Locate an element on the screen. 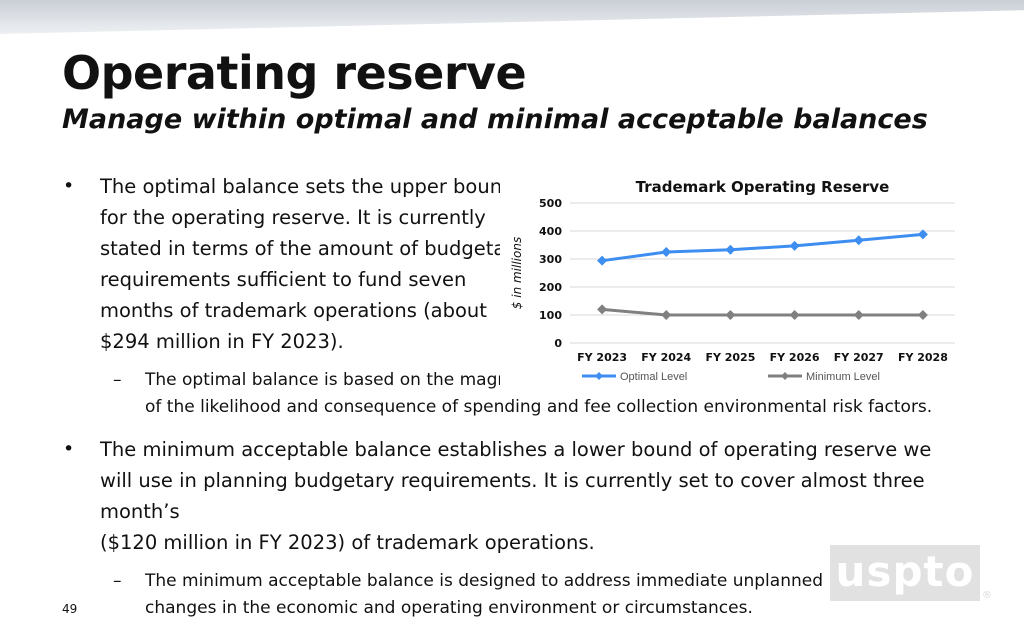 The height and width of the screenshot is (640, 1024). registered-mark-icon: ® is located at coordinates (987, 595).